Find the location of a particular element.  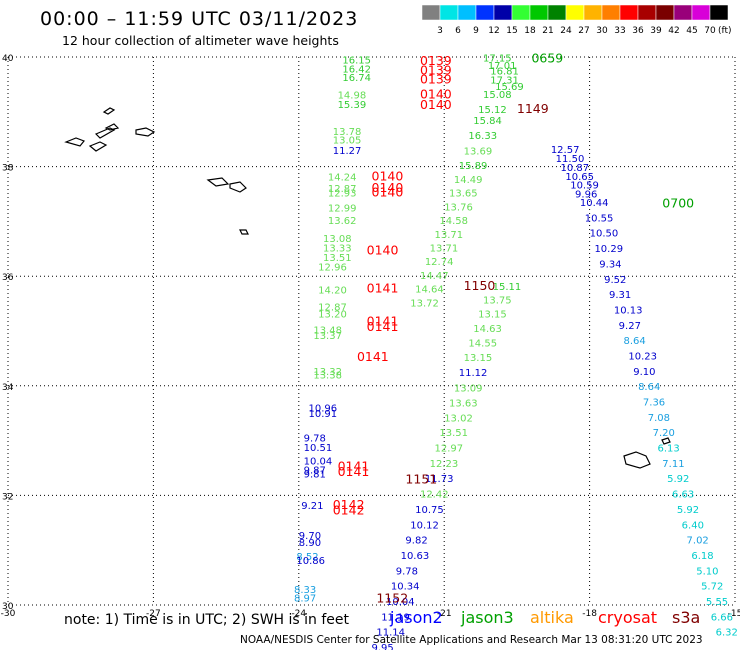

pass-time-label: 1151 is located at coordinates (421, 478).